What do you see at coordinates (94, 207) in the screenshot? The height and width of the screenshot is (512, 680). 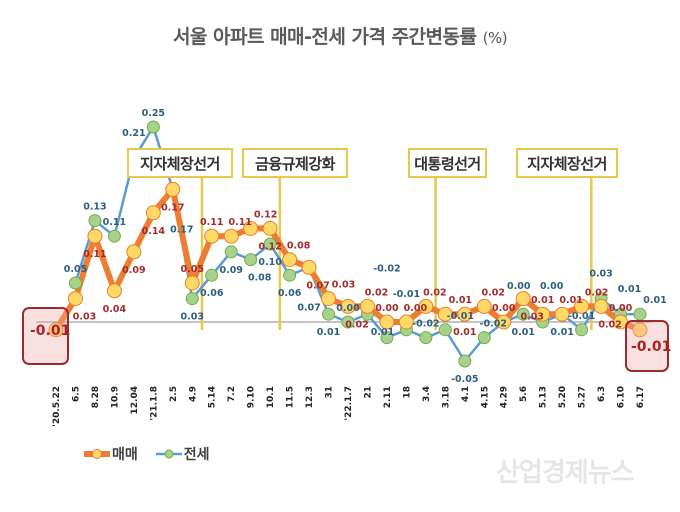 I see `jeonse-data-label: 0.13` at bounding box center [94, 207].